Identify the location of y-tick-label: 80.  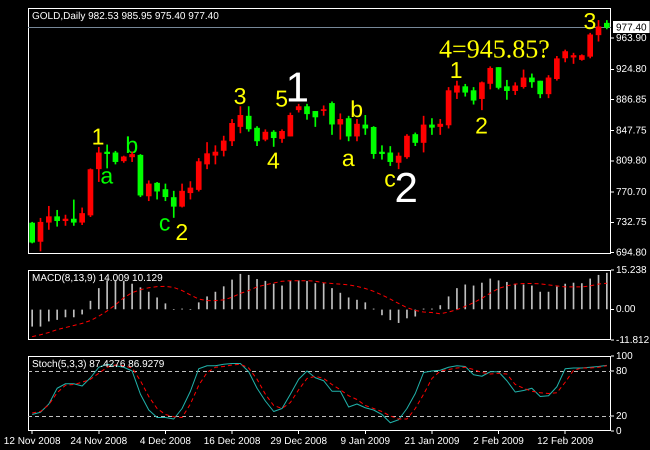
(622, 371).